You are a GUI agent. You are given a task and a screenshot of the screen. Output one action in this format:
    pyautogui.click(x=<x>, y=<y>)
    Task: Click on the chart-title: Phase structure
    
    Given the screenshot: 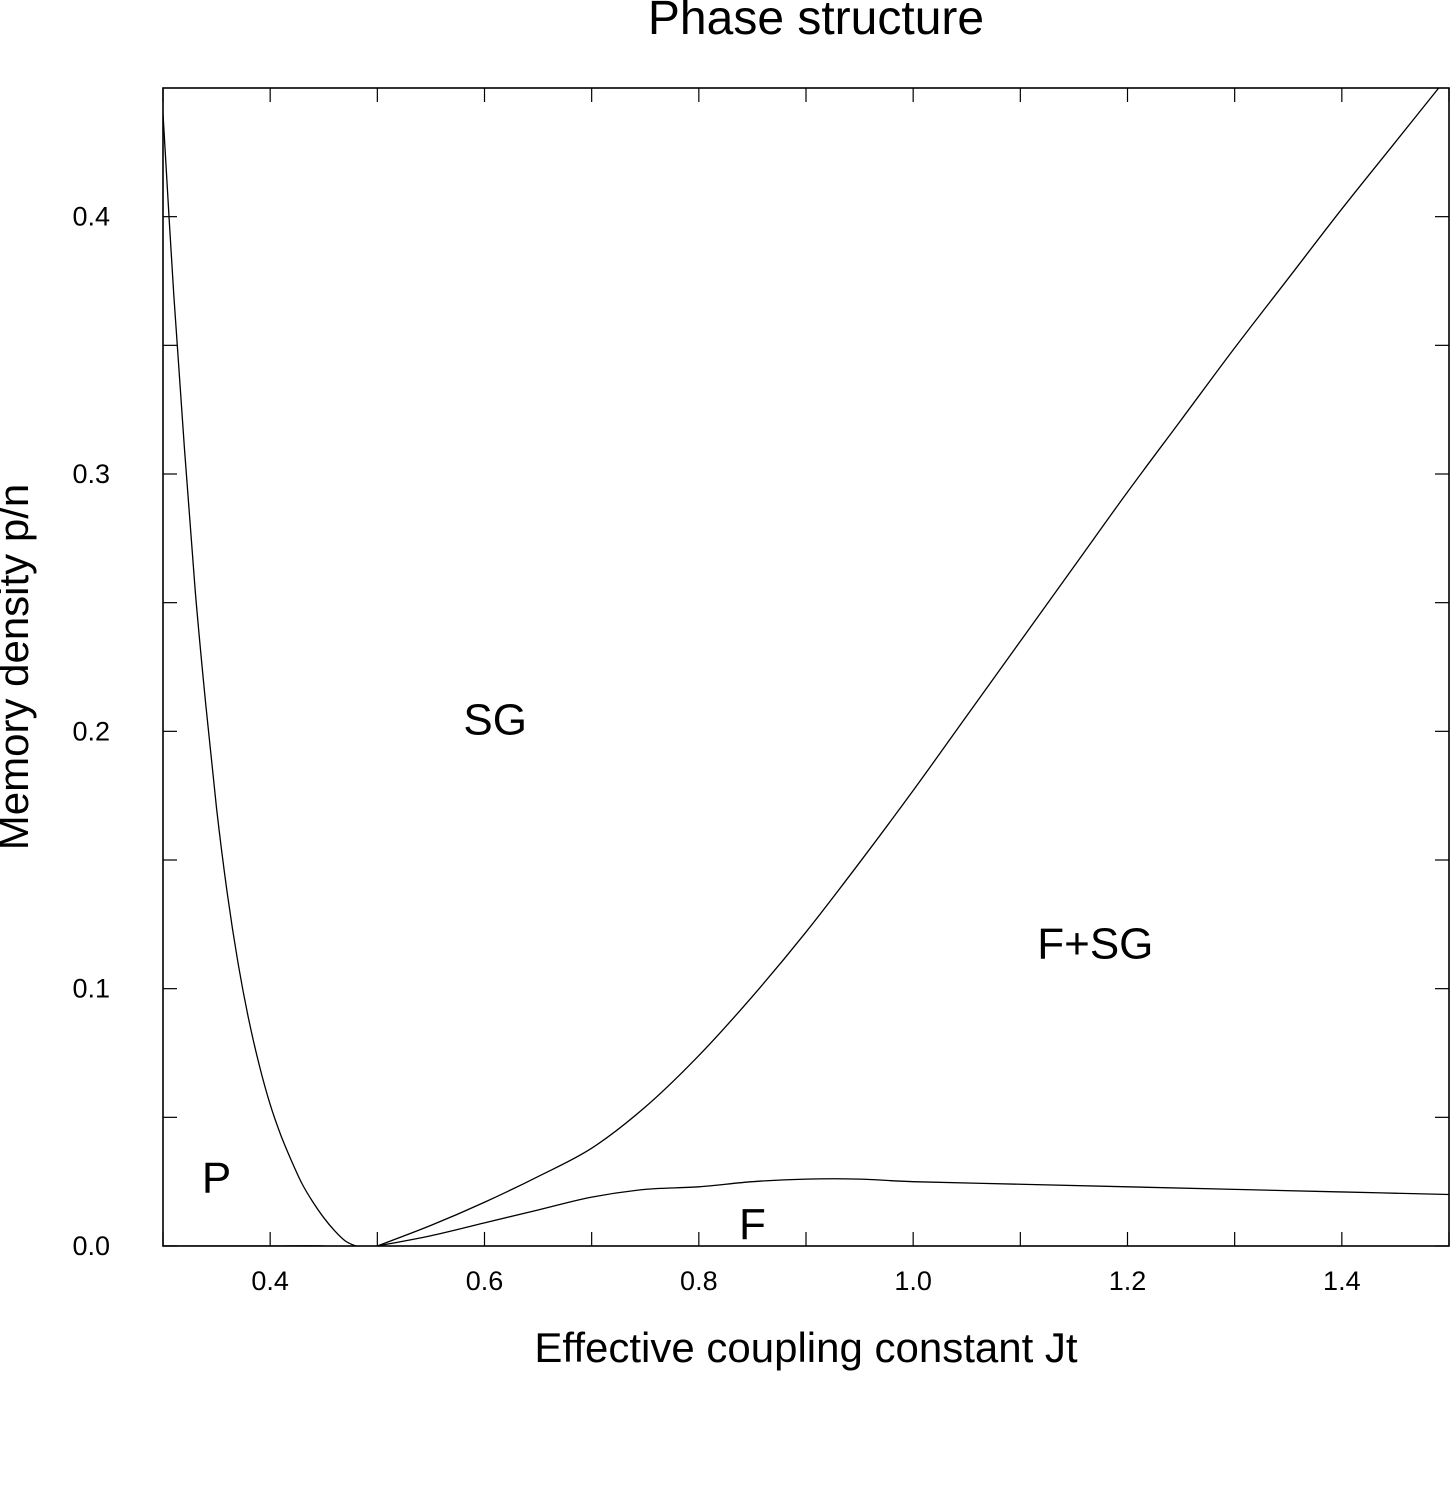 What is the action you would take?
    pyautogui.click(x=816, y=22)
    